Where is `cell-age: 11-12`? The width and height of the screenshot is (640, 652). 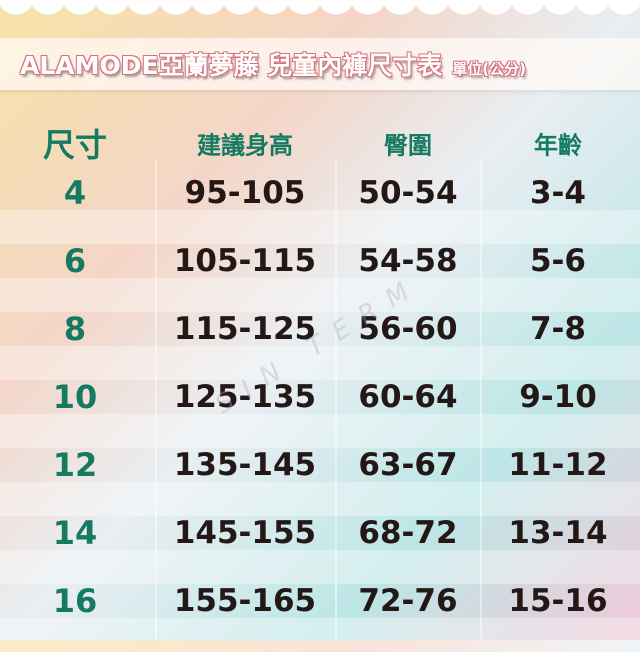
cell-age: 11-12 is located at coordinates (558, 465).